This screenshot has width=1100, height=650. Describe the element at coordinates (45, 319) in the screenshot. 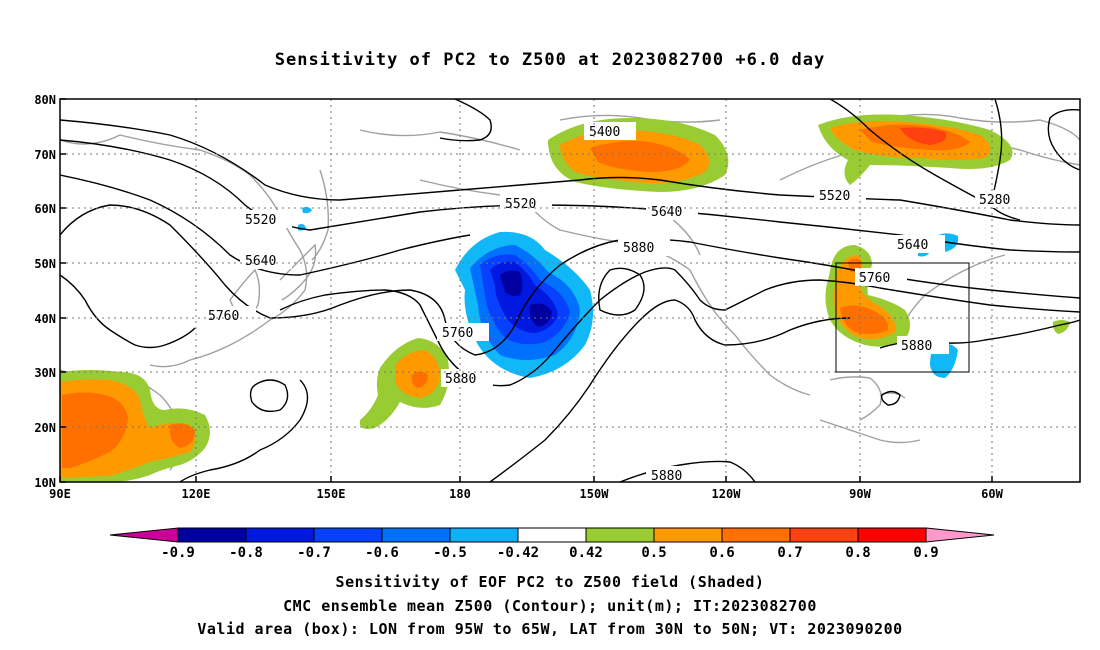

I see `lat-label: 40N` at that location.